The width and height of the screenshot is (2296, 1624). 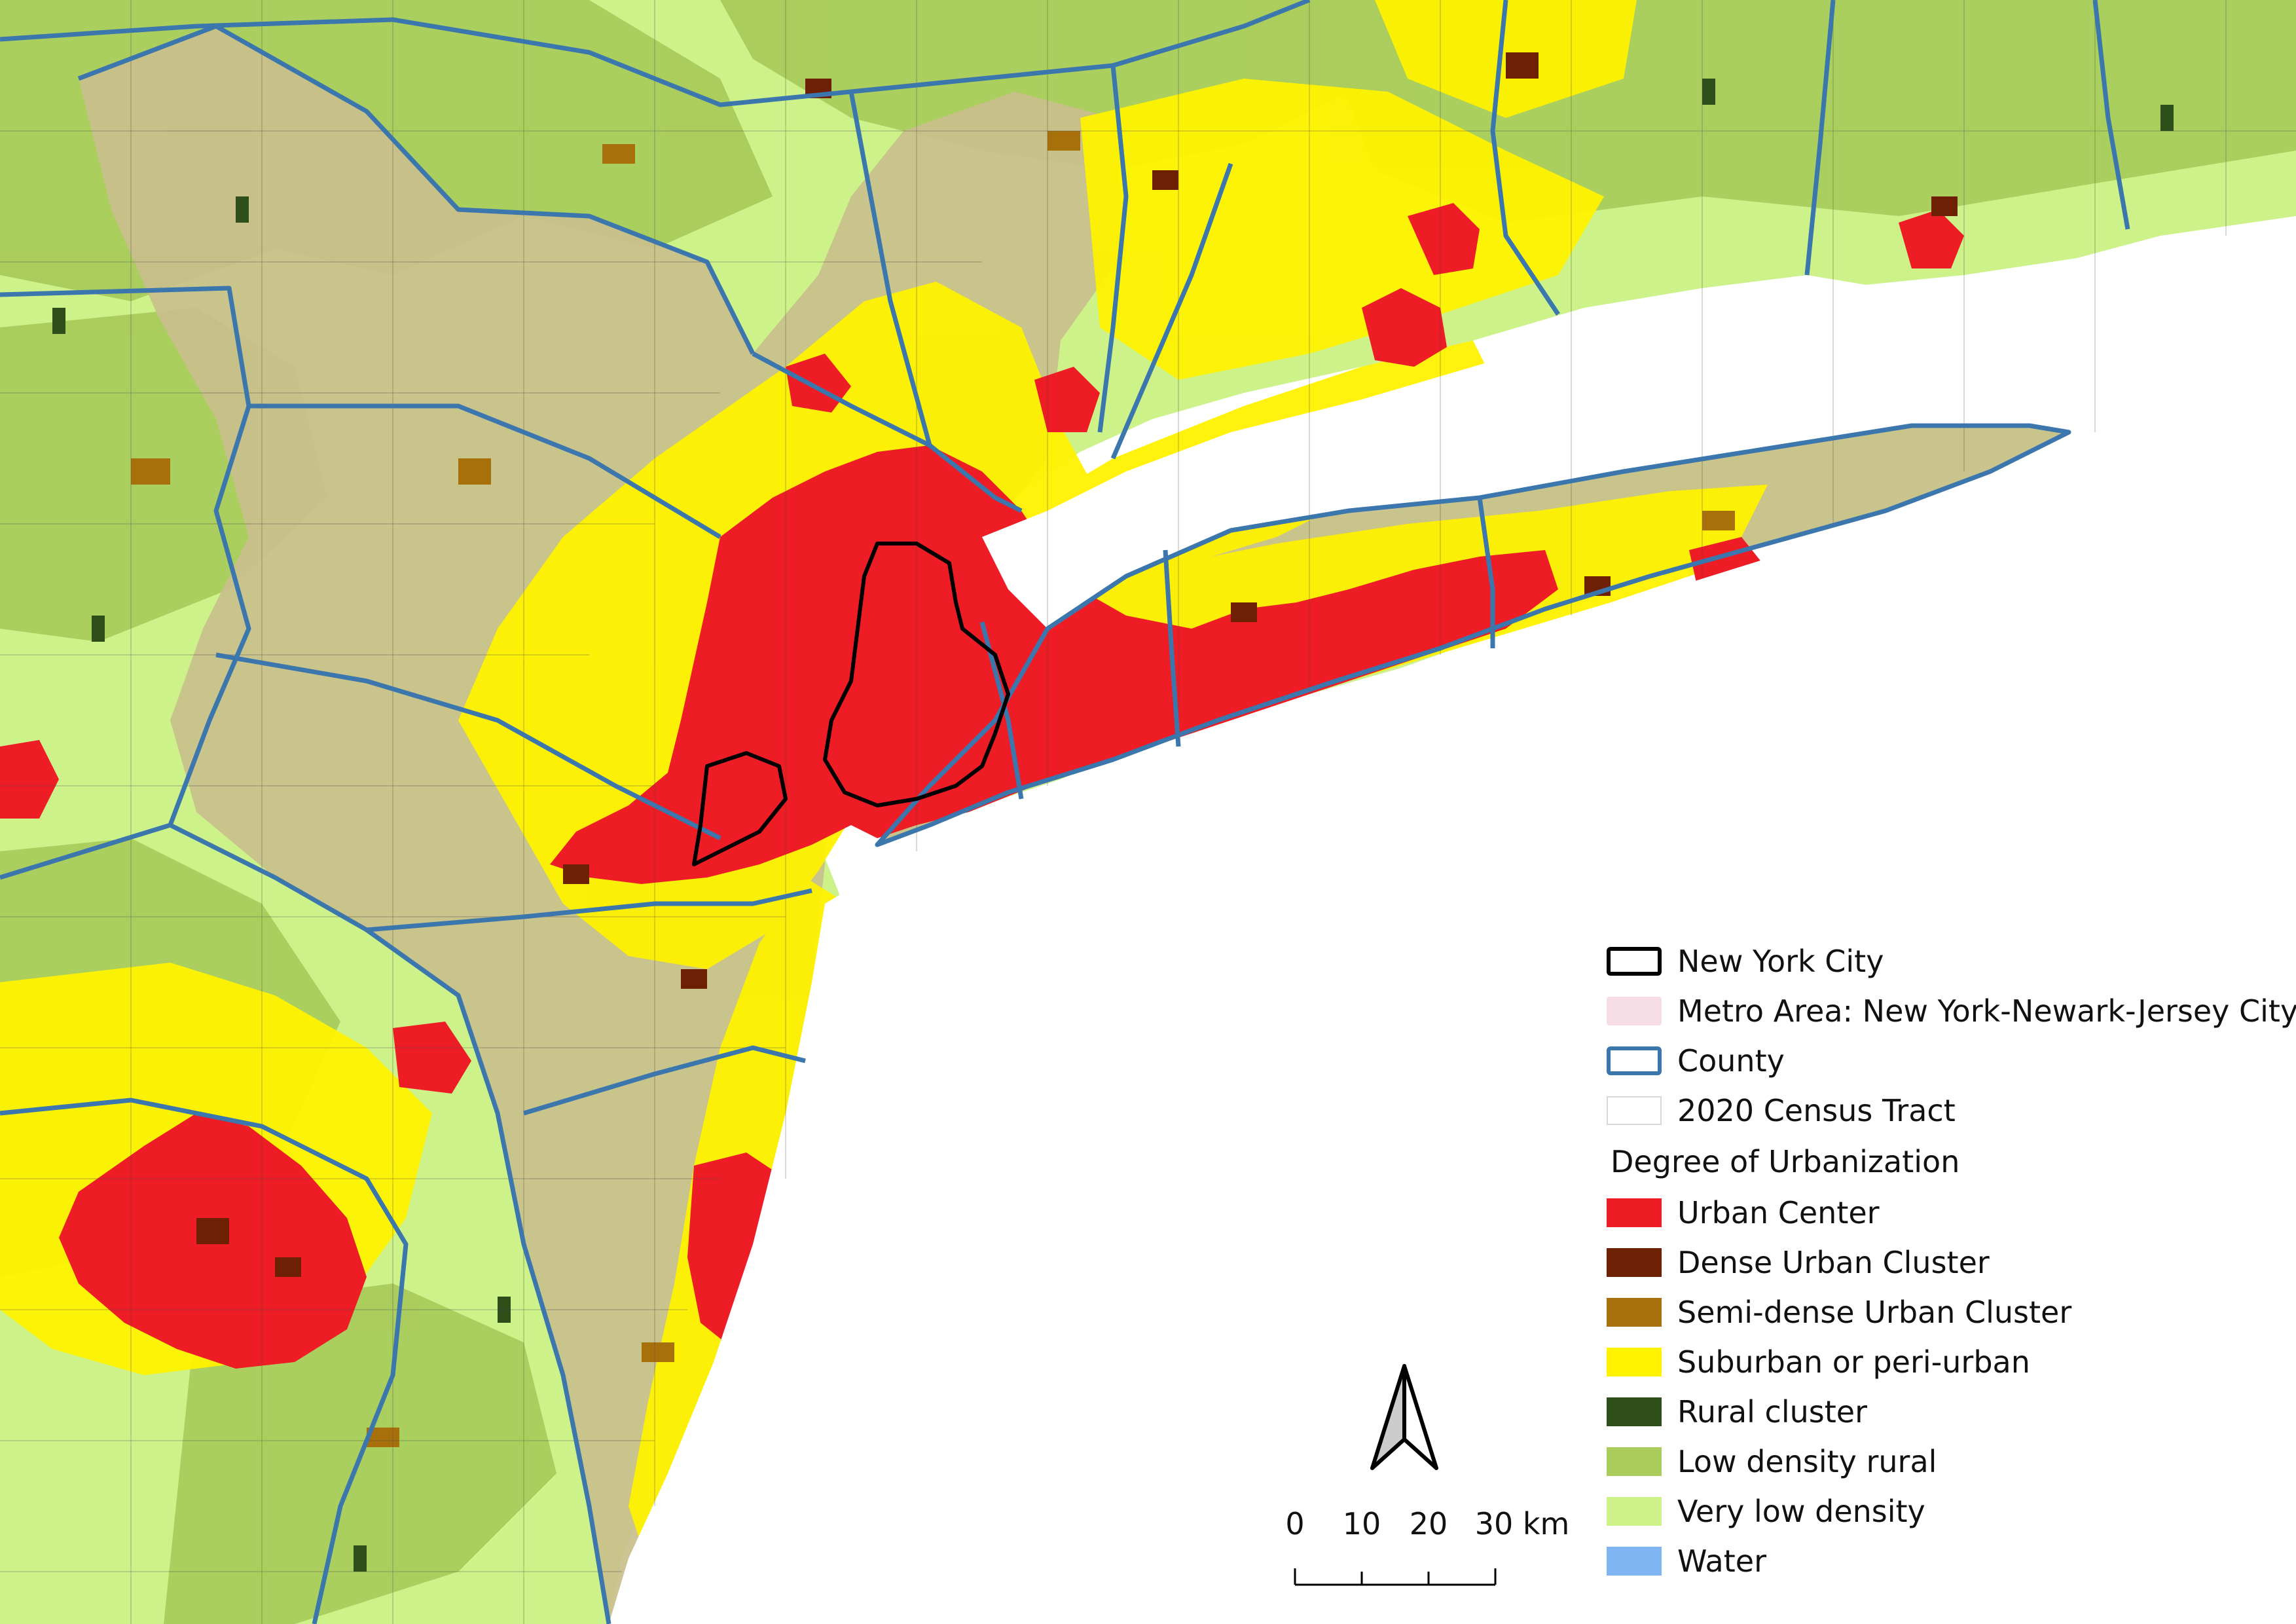 What do you see at coordinates (1634, 1511) in the screenshot?
I see `very-low-density-swatch` at bounding box center [1634, 1511].